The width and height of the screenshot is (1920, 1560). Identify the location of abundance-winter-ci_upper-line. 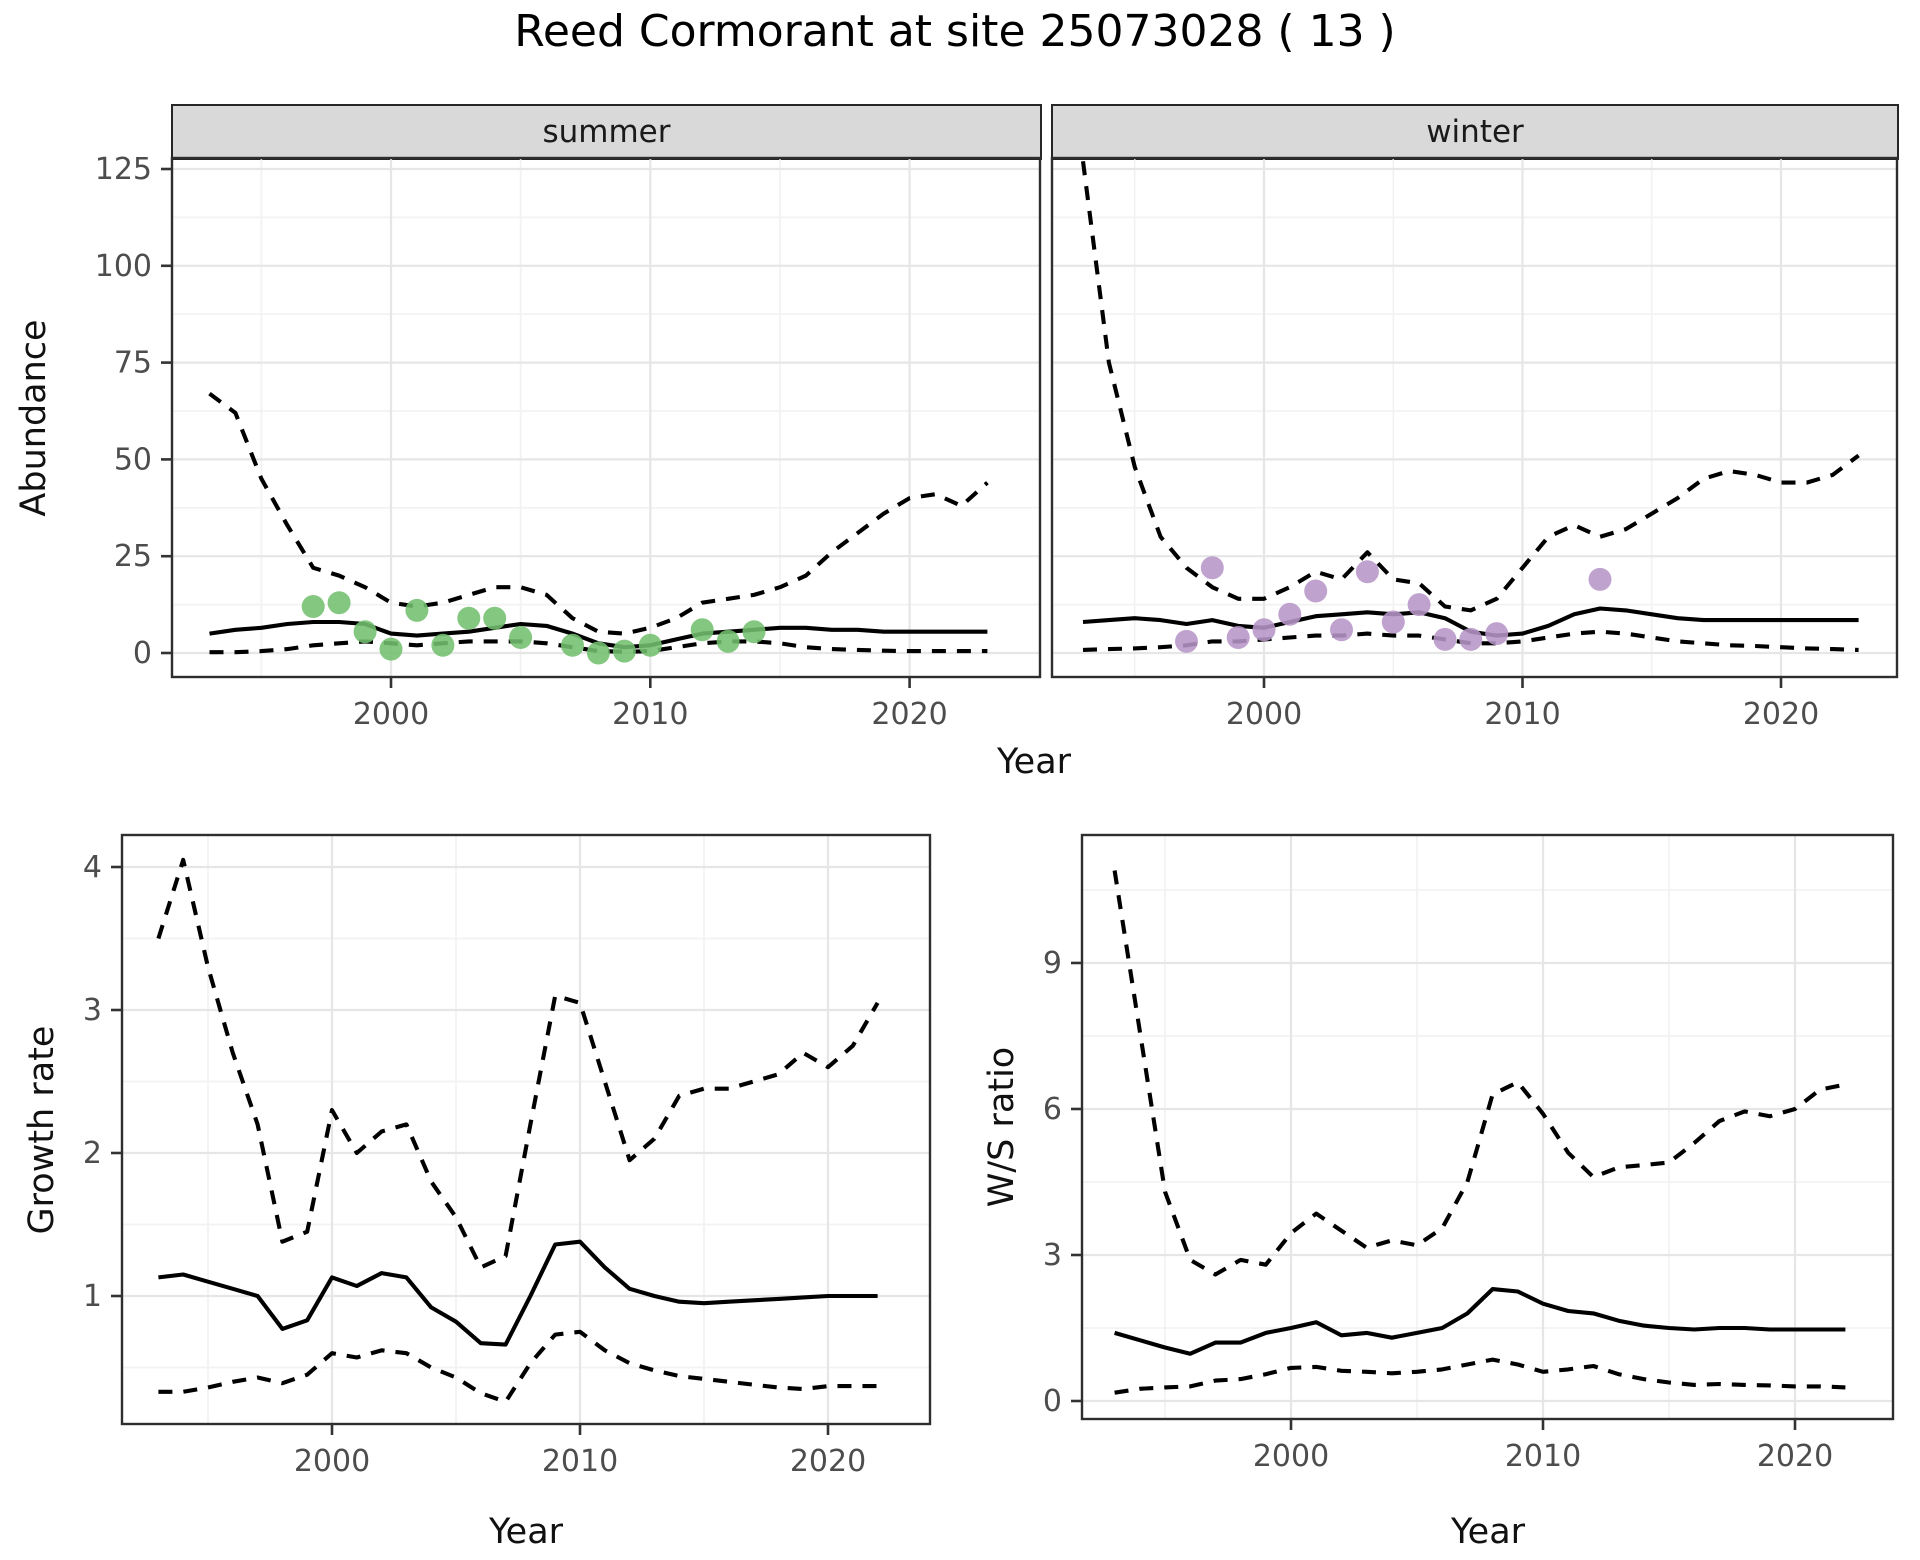
(1470, 387).